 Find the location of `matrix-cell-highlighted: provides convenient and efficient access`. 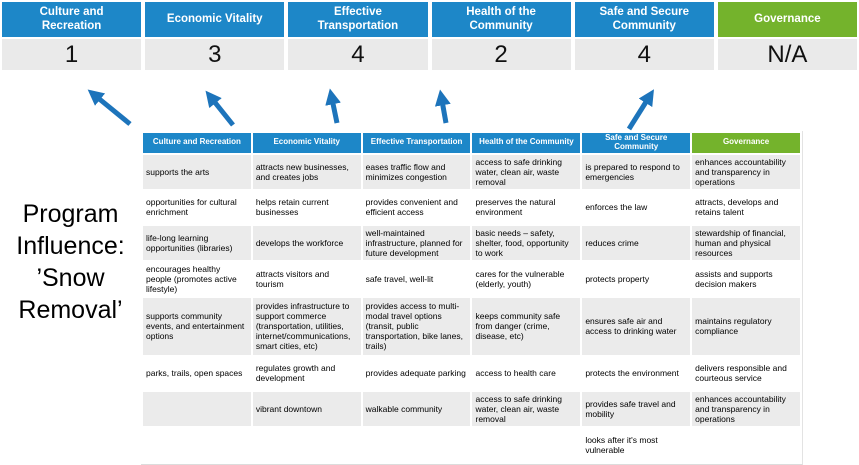

matrix-cell-highlighted: provides convenient and efficient access is located at coordinates (416, 207).